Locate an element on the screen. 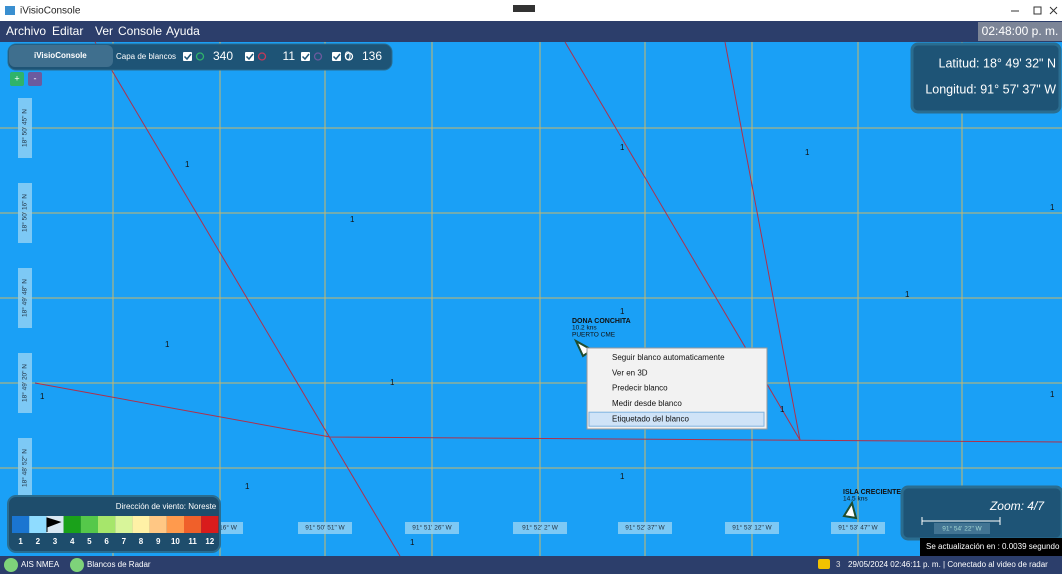  menu: Archivo Editar Ver Console Ayuda is located at coordinates (103, 31).